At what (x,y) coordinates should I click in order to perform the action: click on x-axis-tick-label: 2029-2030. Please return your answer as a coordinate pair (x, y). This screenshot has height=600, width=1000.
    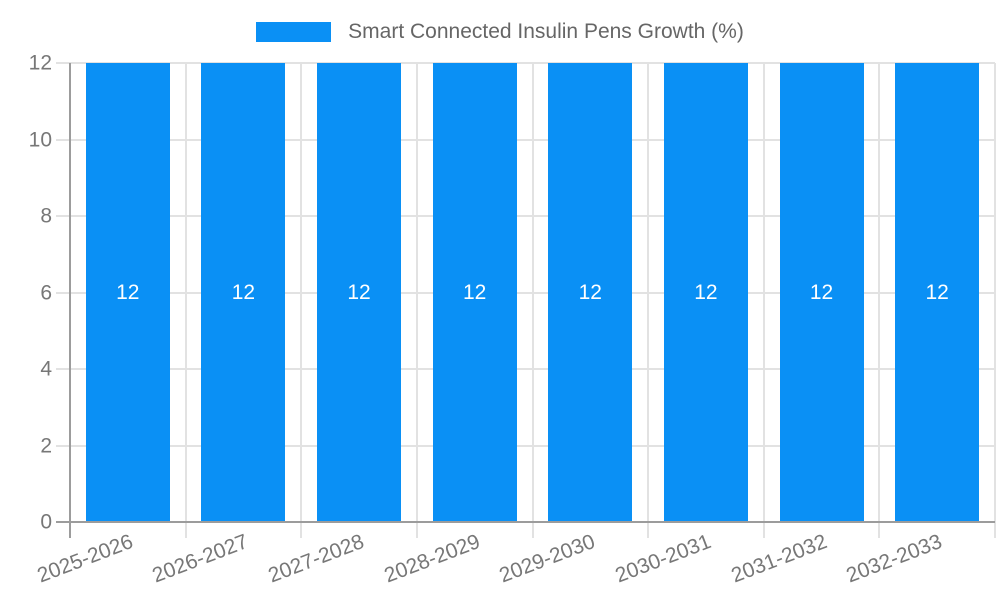
    Looking at the image, I should click on (547, 559).